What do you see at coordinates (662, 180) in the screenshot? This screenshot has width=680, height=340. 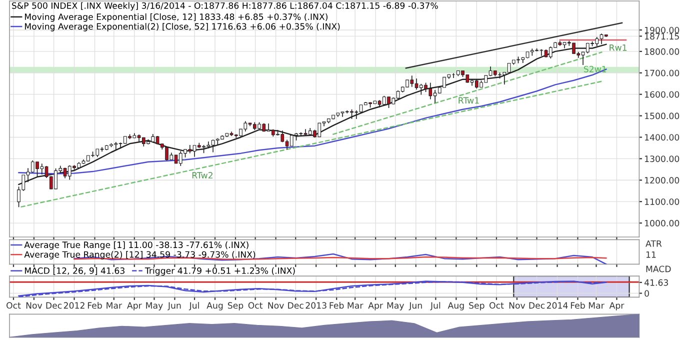 I see `y-tick-label: 1200.00` at bounding box center [662, 180].